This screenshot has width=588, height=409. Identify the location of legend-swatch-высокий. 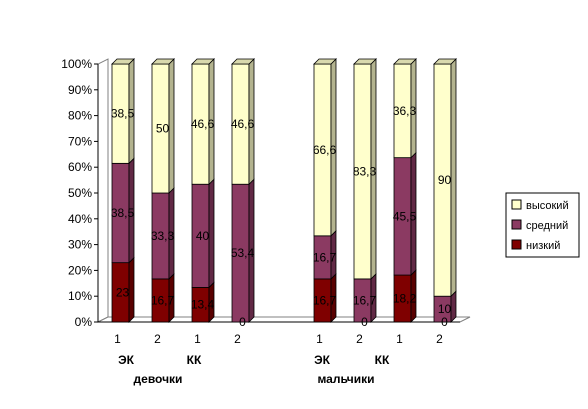
(516, 204).